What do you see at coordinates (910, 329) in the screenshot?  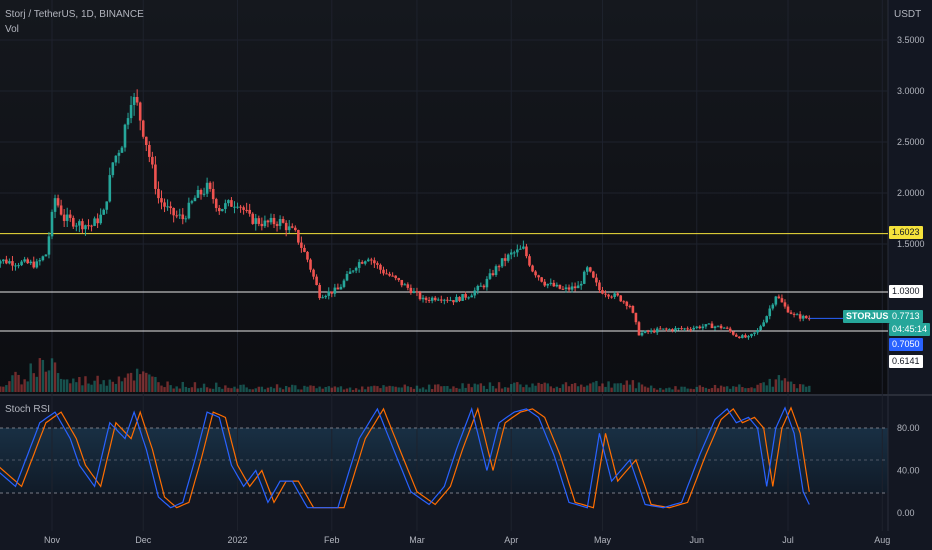 I see `countdown-tag: 04:45:14` at bounding box center [910, 329].